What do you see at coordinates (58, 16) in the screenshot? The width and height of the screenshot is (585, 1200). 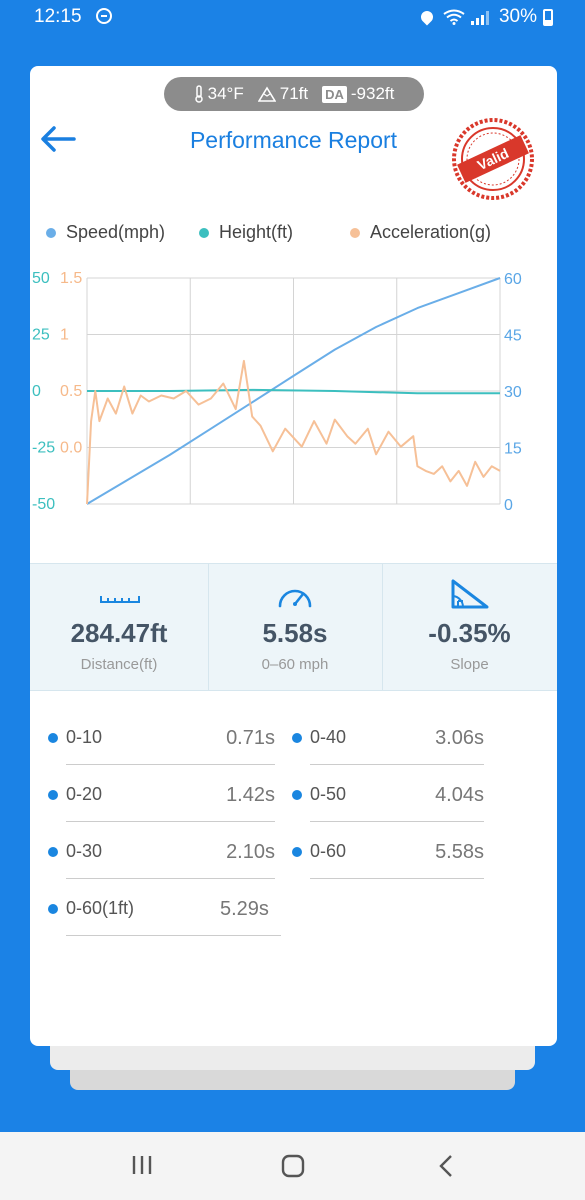 I see `status-time: 12:15` at bounding box center [58, 16].